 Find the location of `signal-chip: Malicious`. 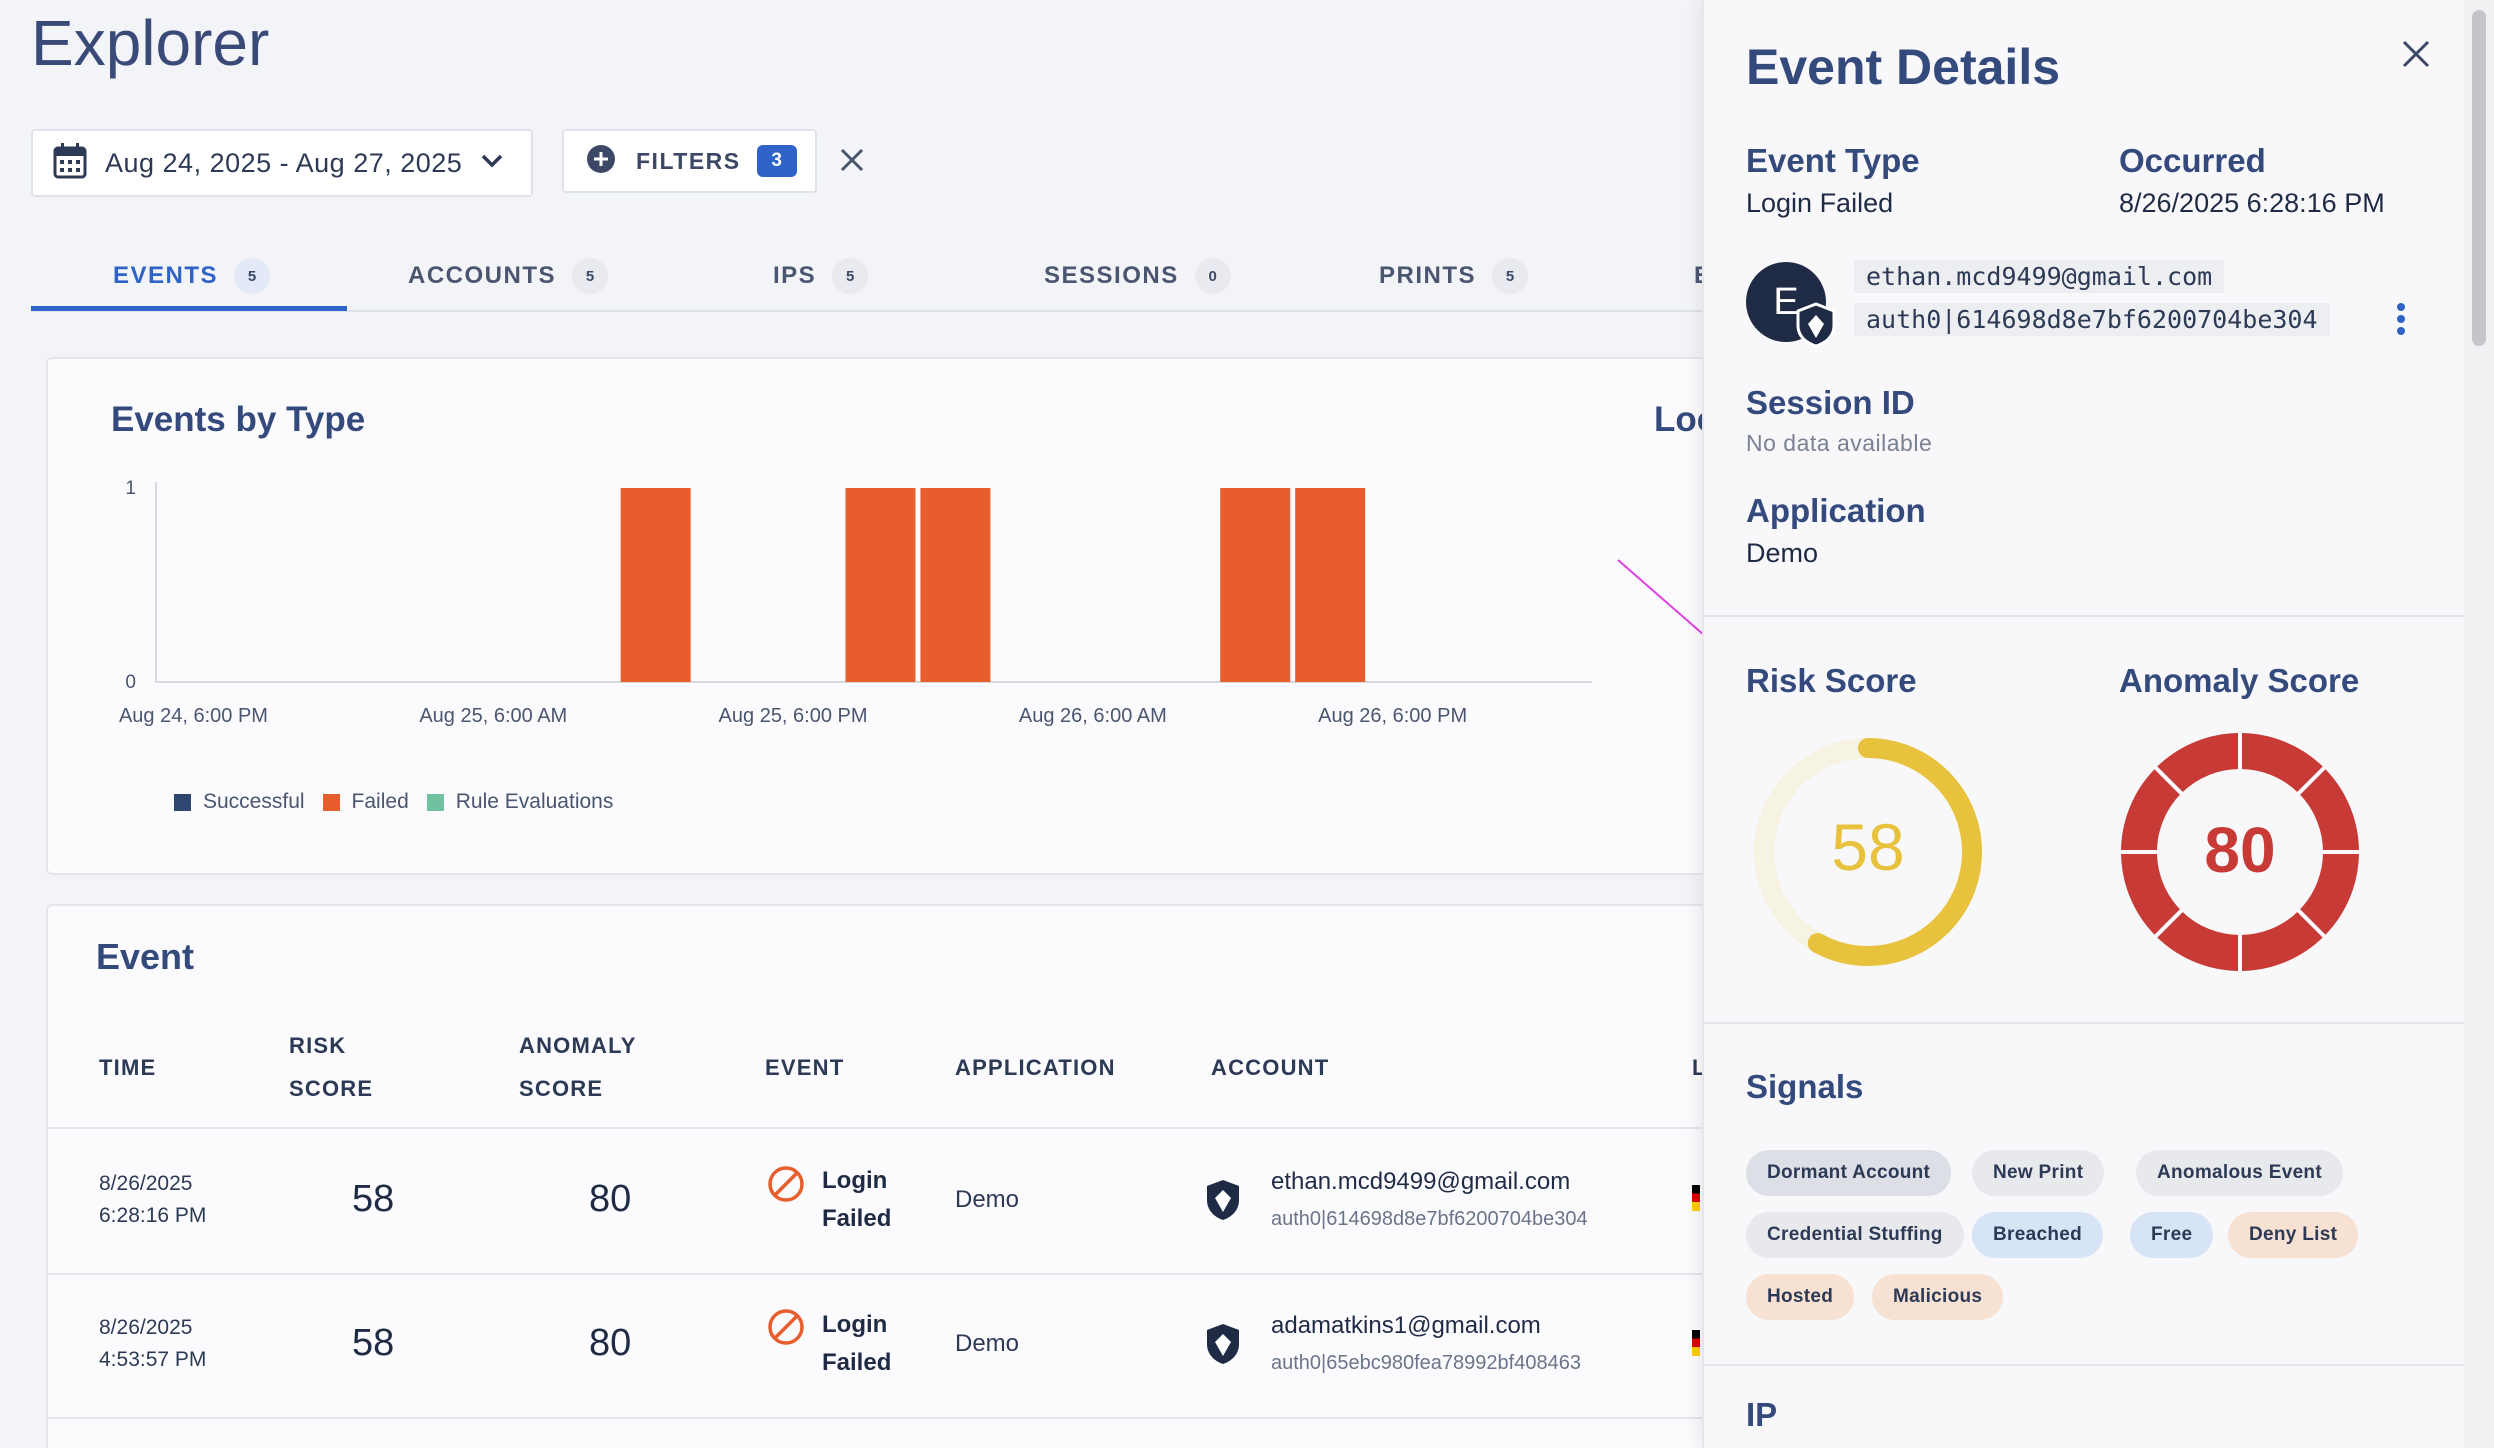

signal-chip: Malicious is located at coordinates (1938, 1297).